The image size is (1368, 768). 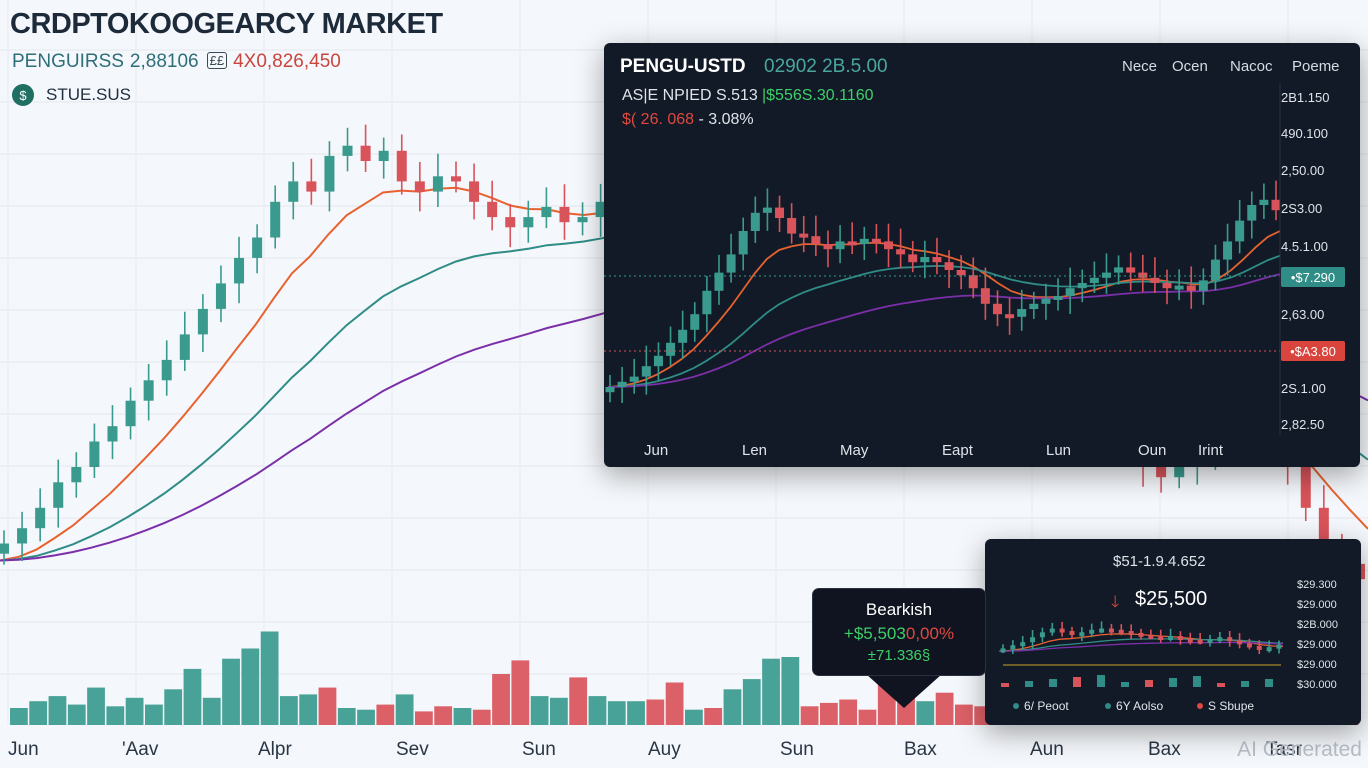 What do you see at coordinates (1190, 66) in the screenshot?
I see `tab-ocen: Ocen` at bounding box center [1190, 66].